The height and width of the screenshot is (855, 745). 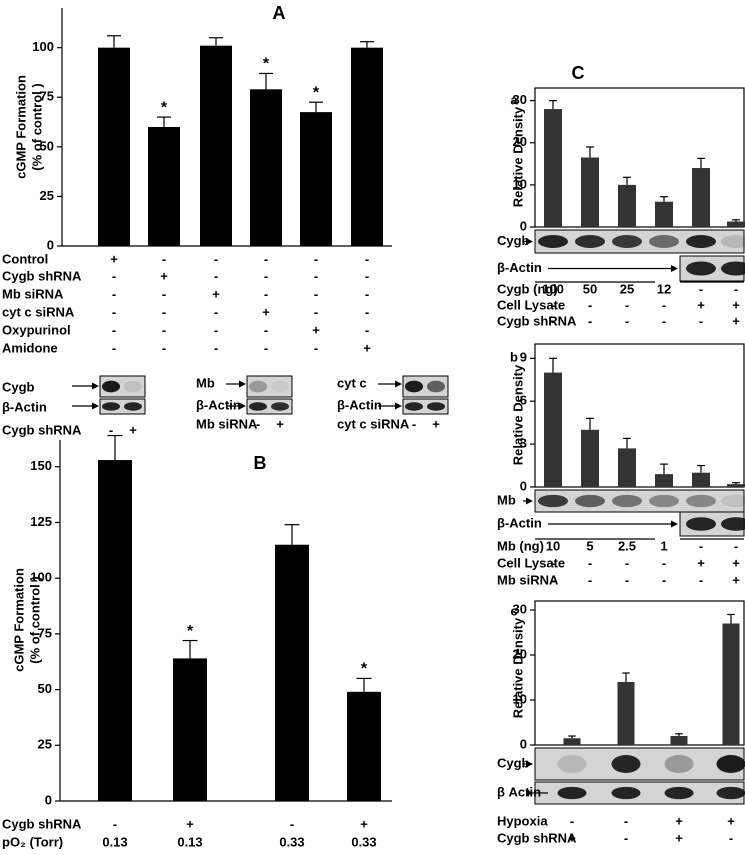 What do you see at coordinates (527, 288) in the screenshot?
I see `condition-name: Cygb (ng)` at bounding box center [527, 288].